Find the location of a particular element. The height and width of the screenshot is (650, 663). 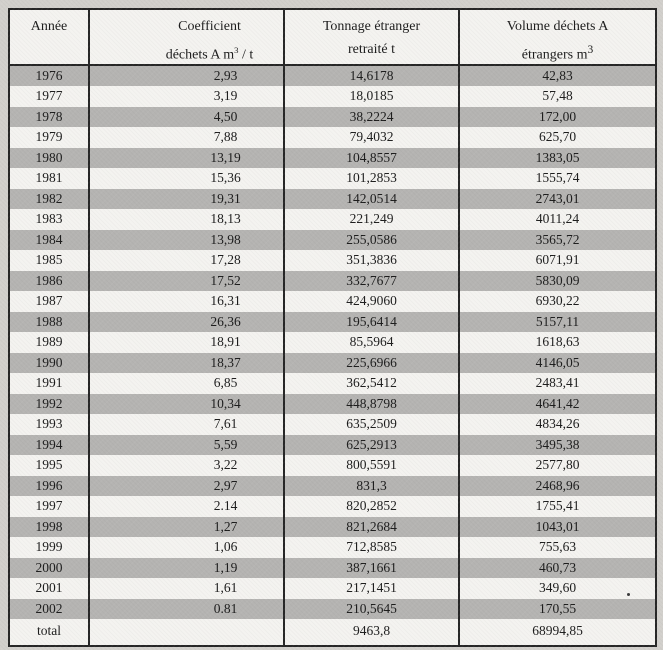

cell-coeff: 2,93 is located at coordinates (186, 75).